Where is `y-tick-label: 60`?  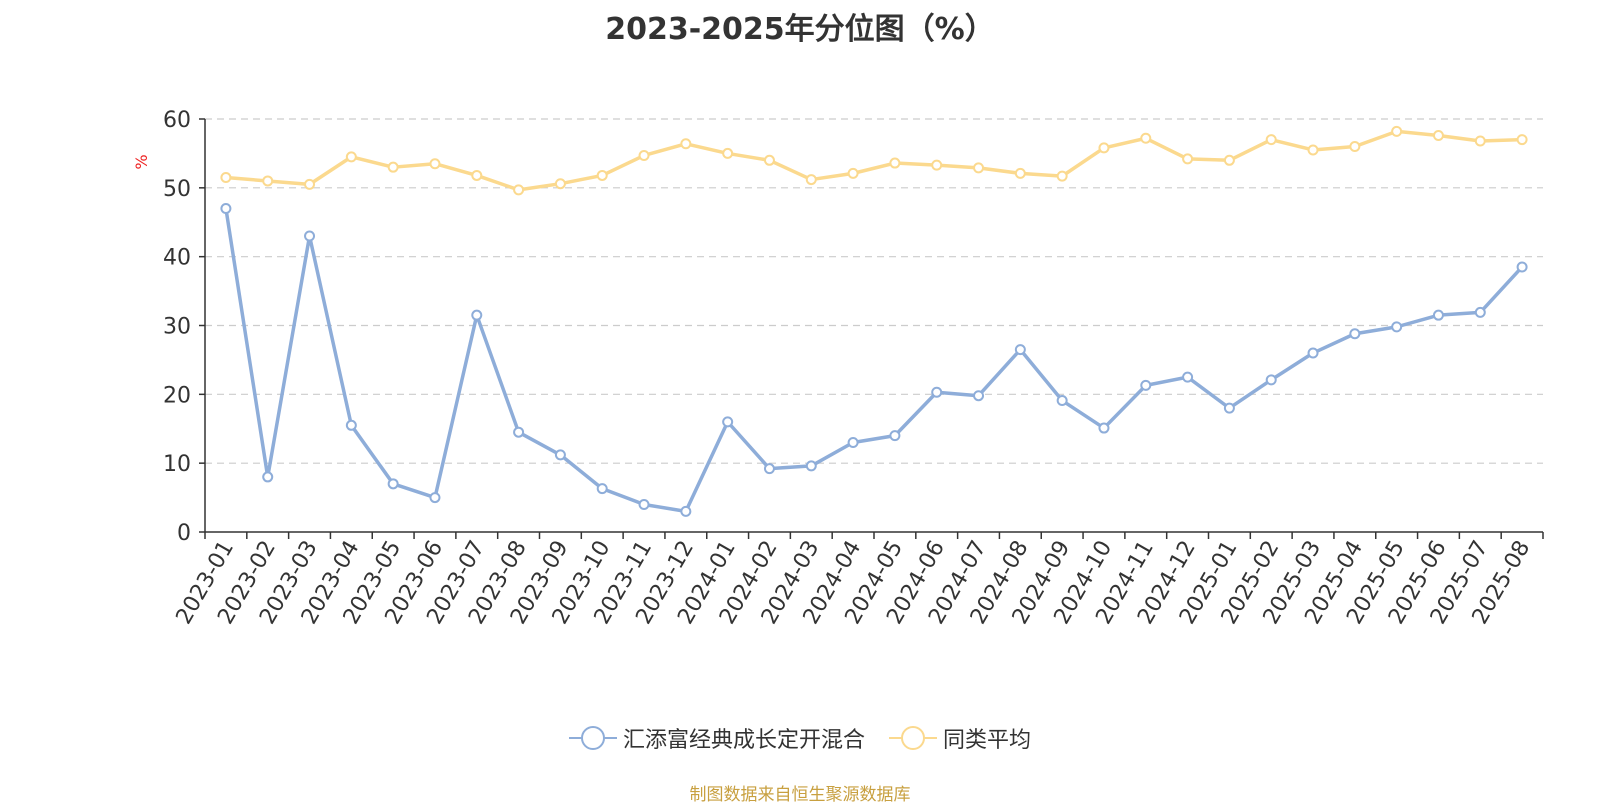
y-tick-label: 60 is located at coordinates (177, 120).